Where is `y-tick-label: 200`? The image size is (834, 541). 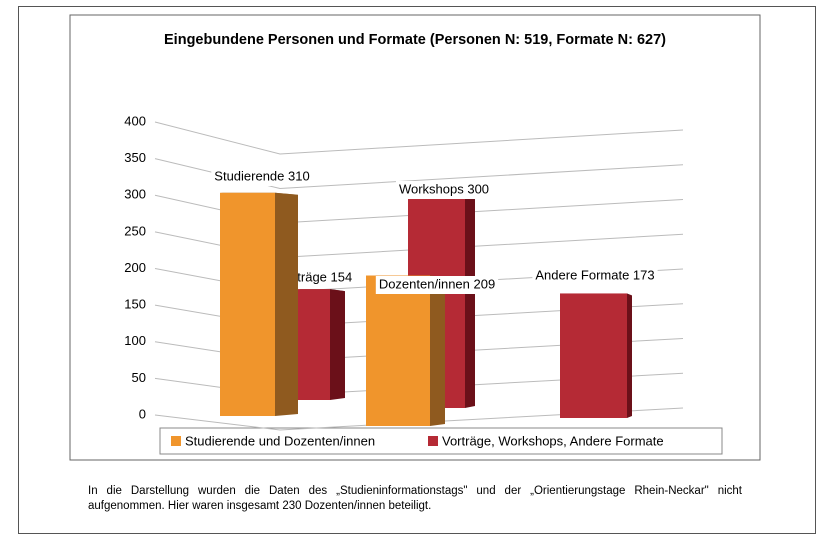 y-tick-label: 200 is located at coordinates (135, 267).